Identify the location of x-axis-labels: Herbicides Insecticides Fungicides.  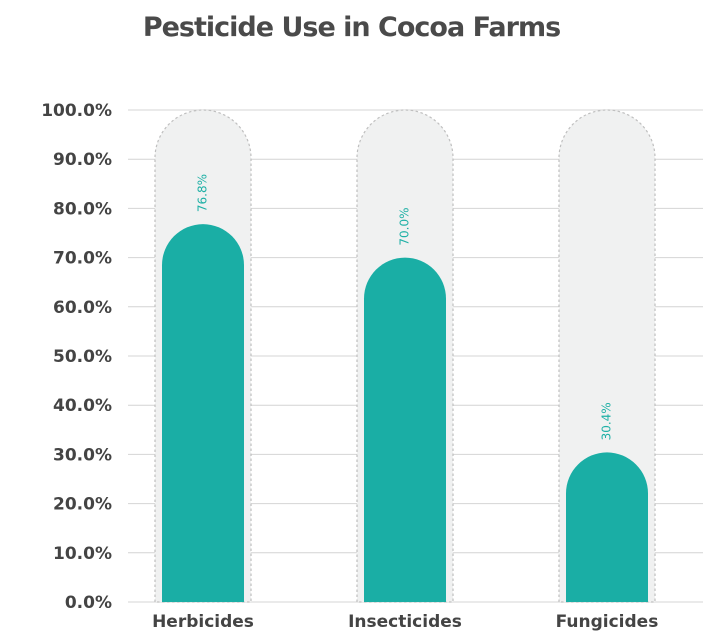
(405, 622).